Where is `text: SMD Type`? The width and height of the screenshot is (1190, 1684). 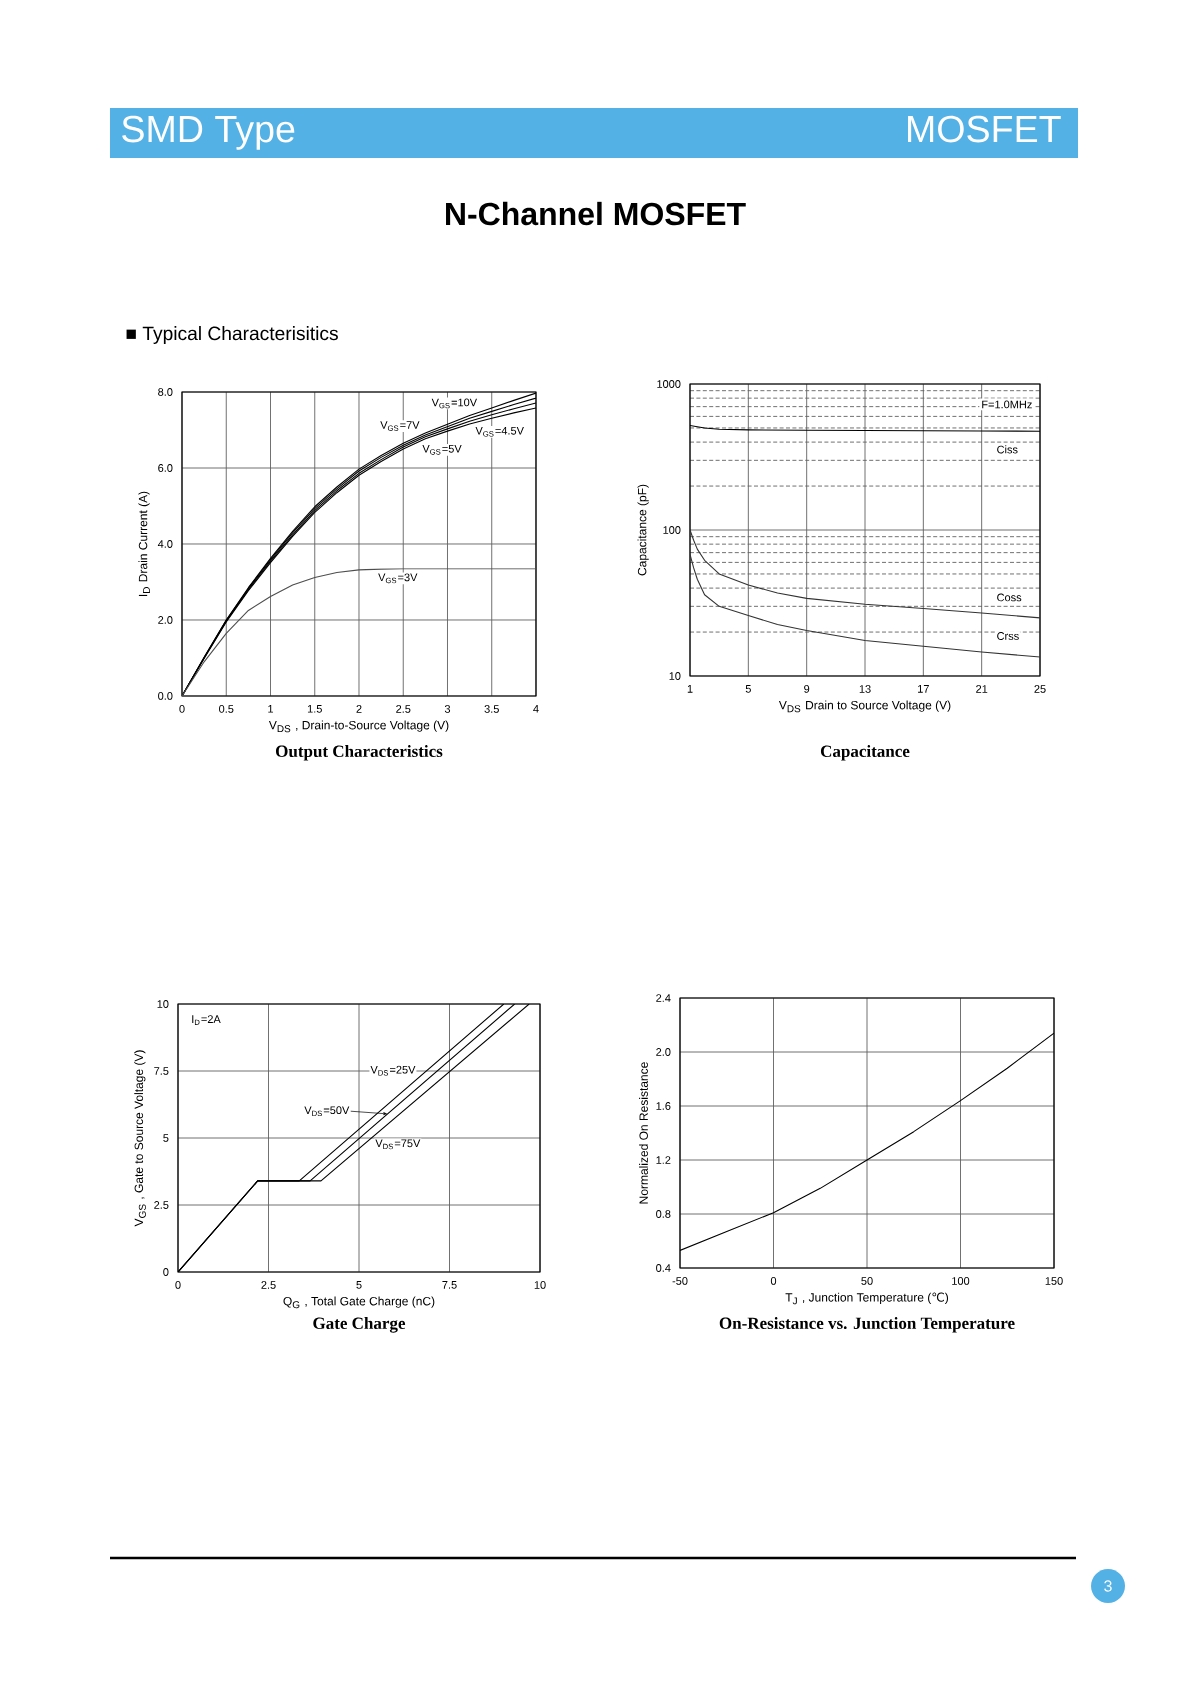 text: SMD Type is located at coordinates (208, 132).